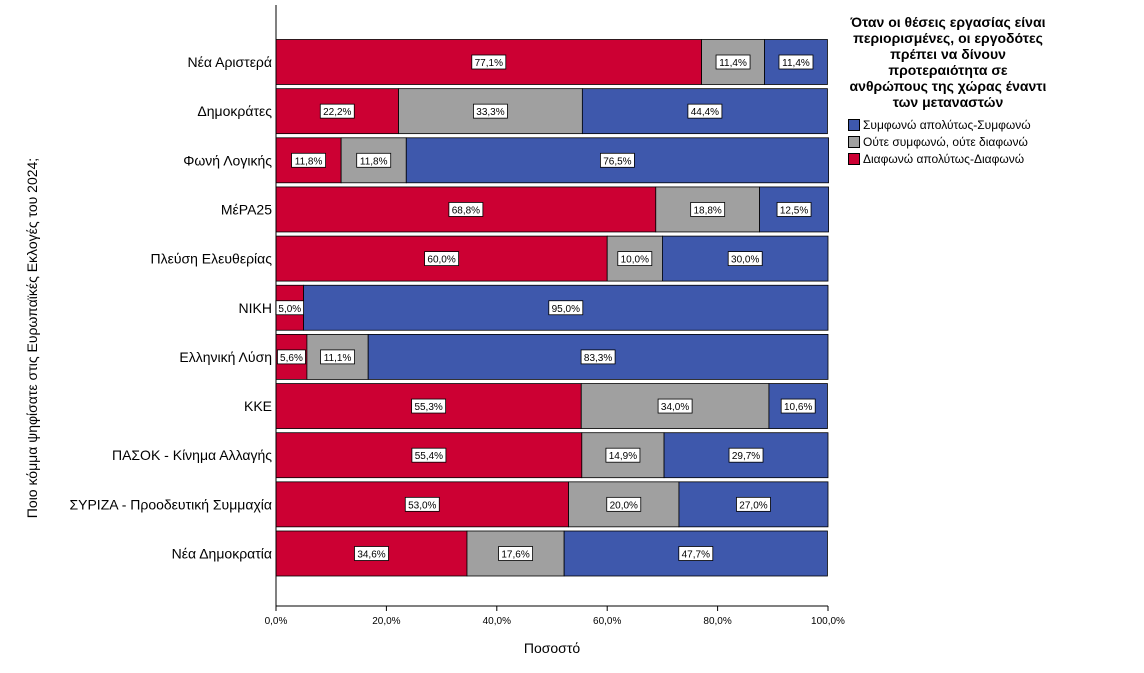 Image resolution: width=1144 pixels, height=673 pixels. I want to click on data-label: 55,4%, so click(429, 456).